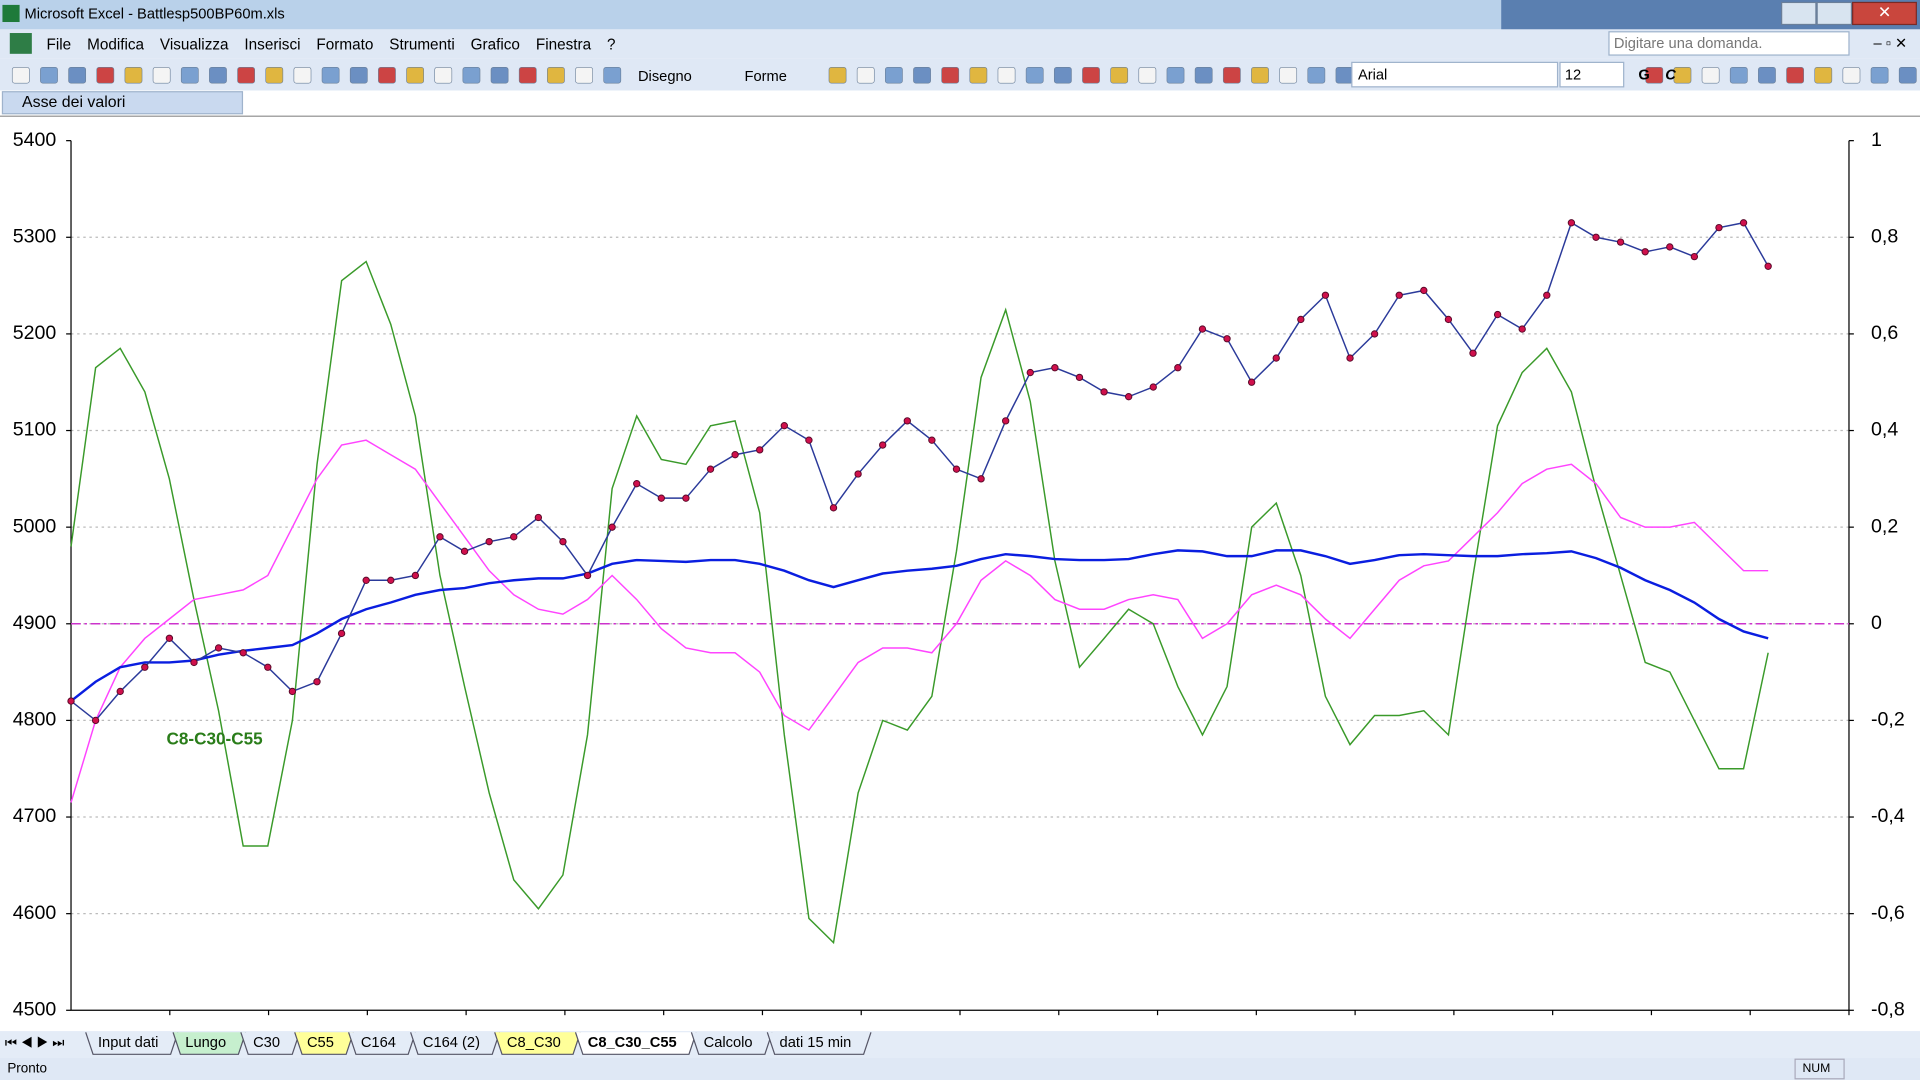 The image size is (1920, 1080). Describe the element at coordinates (209, 1043) in the screenshot. I see `sheet-tab: Lungo` at that location.